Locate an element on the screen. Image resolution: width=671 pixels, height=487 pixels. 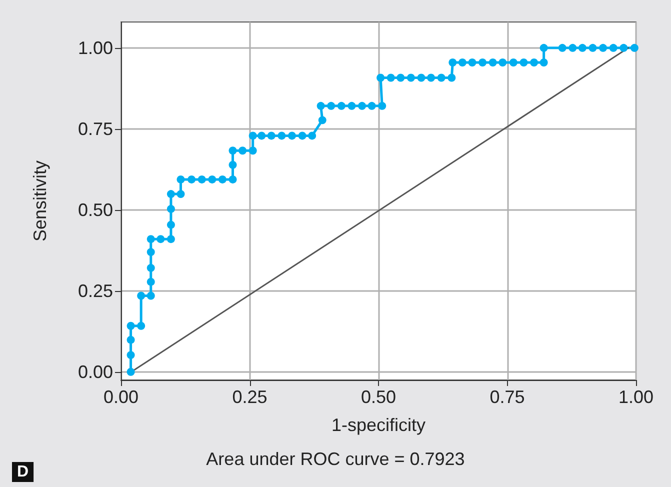
text: D is located at coordinates (23, 472).